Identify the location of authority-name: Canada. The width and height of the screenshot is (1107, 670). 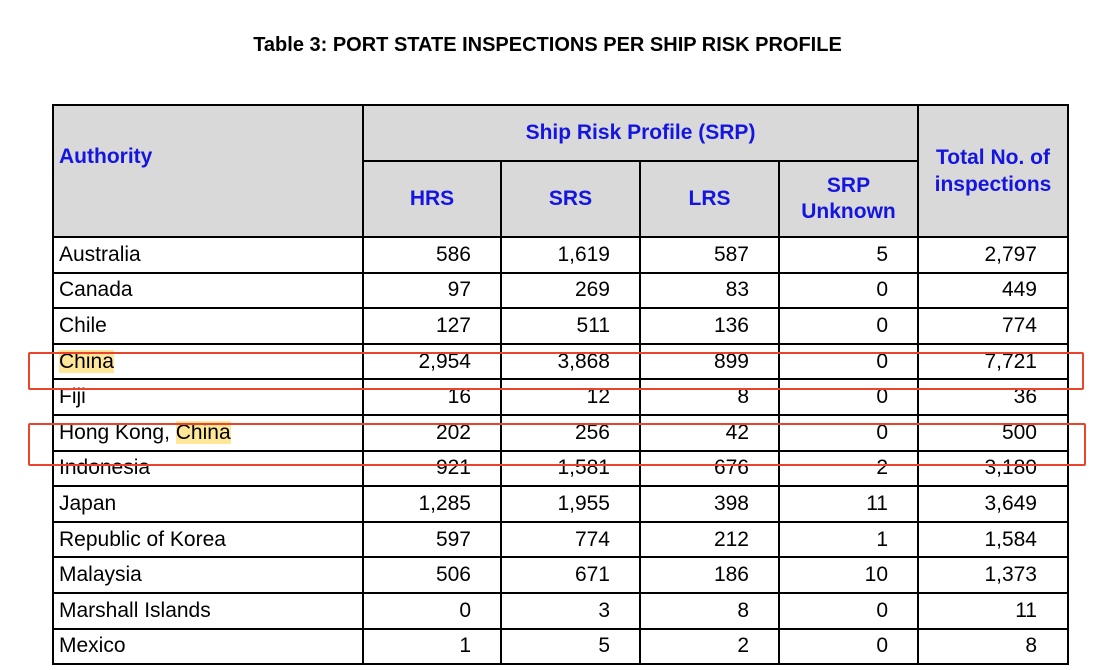
(96, 290).